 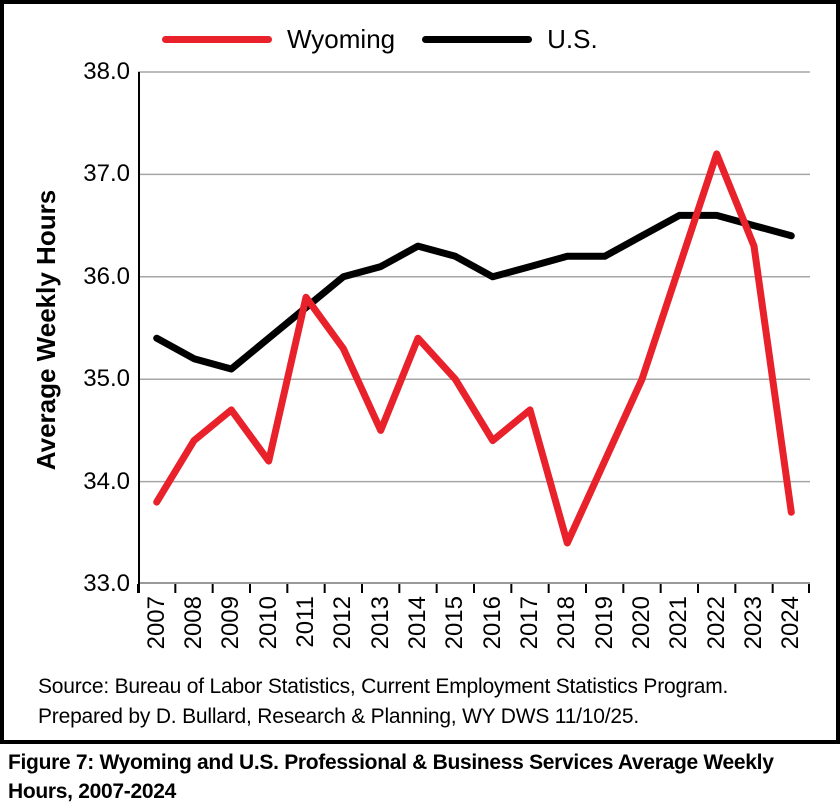 I want to click on y-tick-label-33.0: 33.0, so click(x=106, y=583).